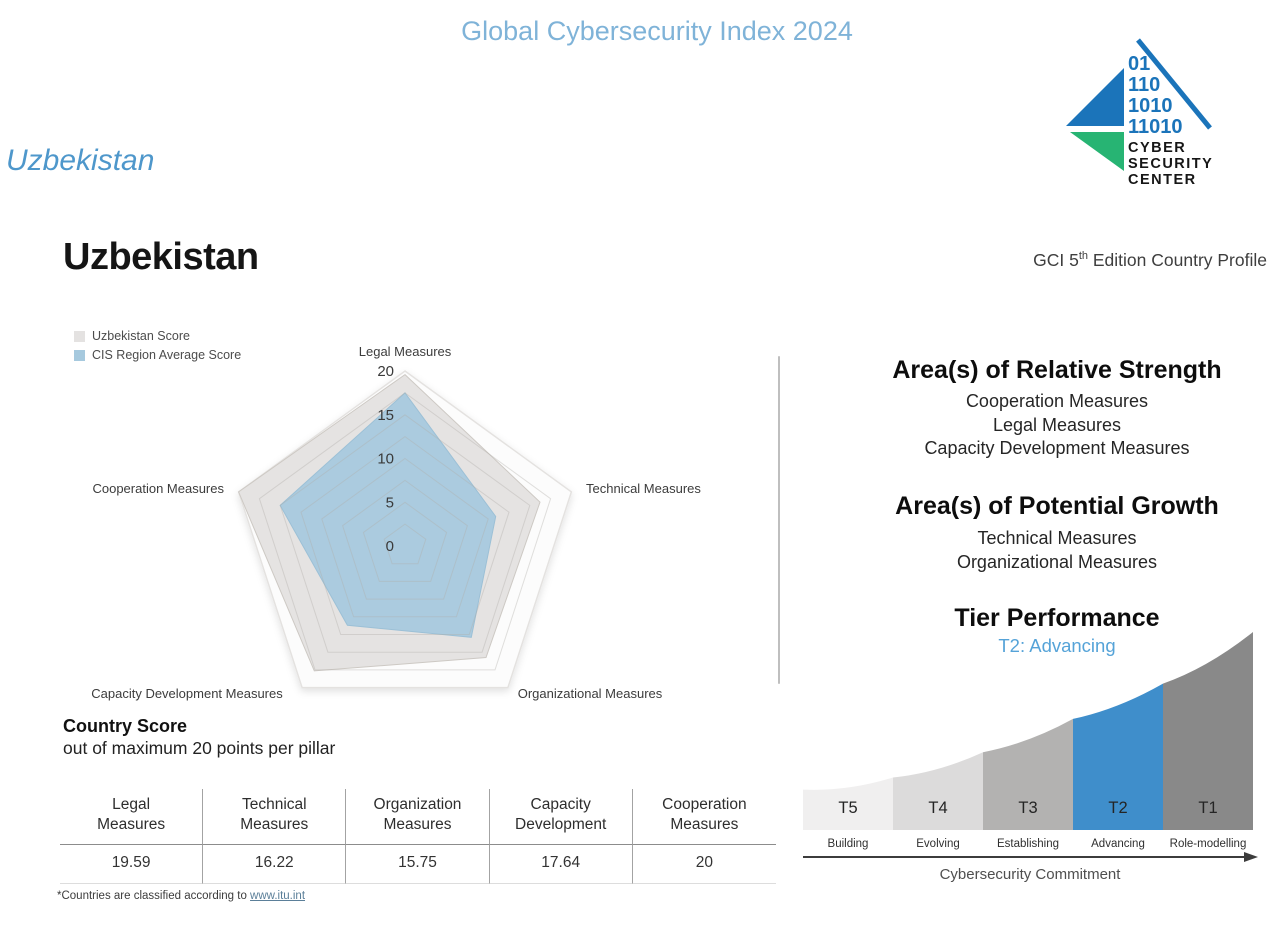 The image size is (1280, 928). I want to click on tier-code-label: T5, so click(847, 808).